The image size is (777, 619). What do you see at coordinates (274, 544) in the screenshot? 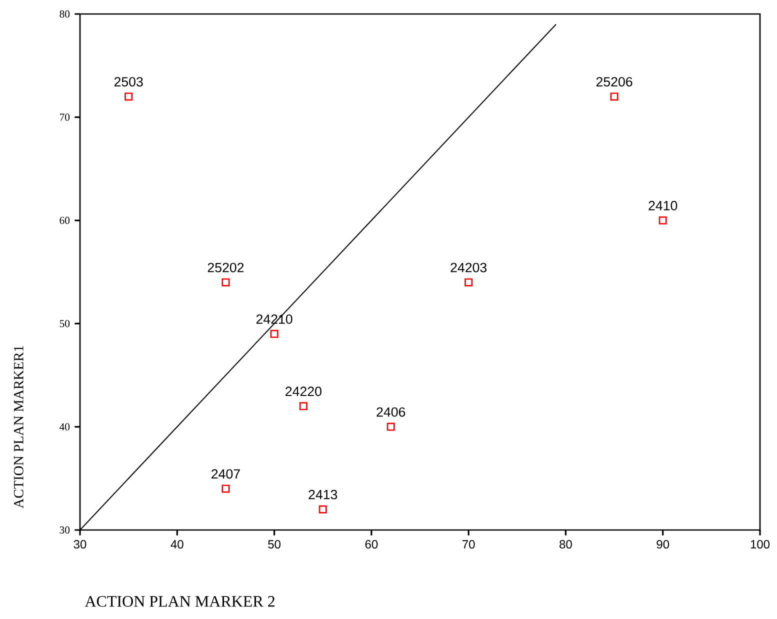
I see `x-tick-label: 50` at bounding box center [274, 544].